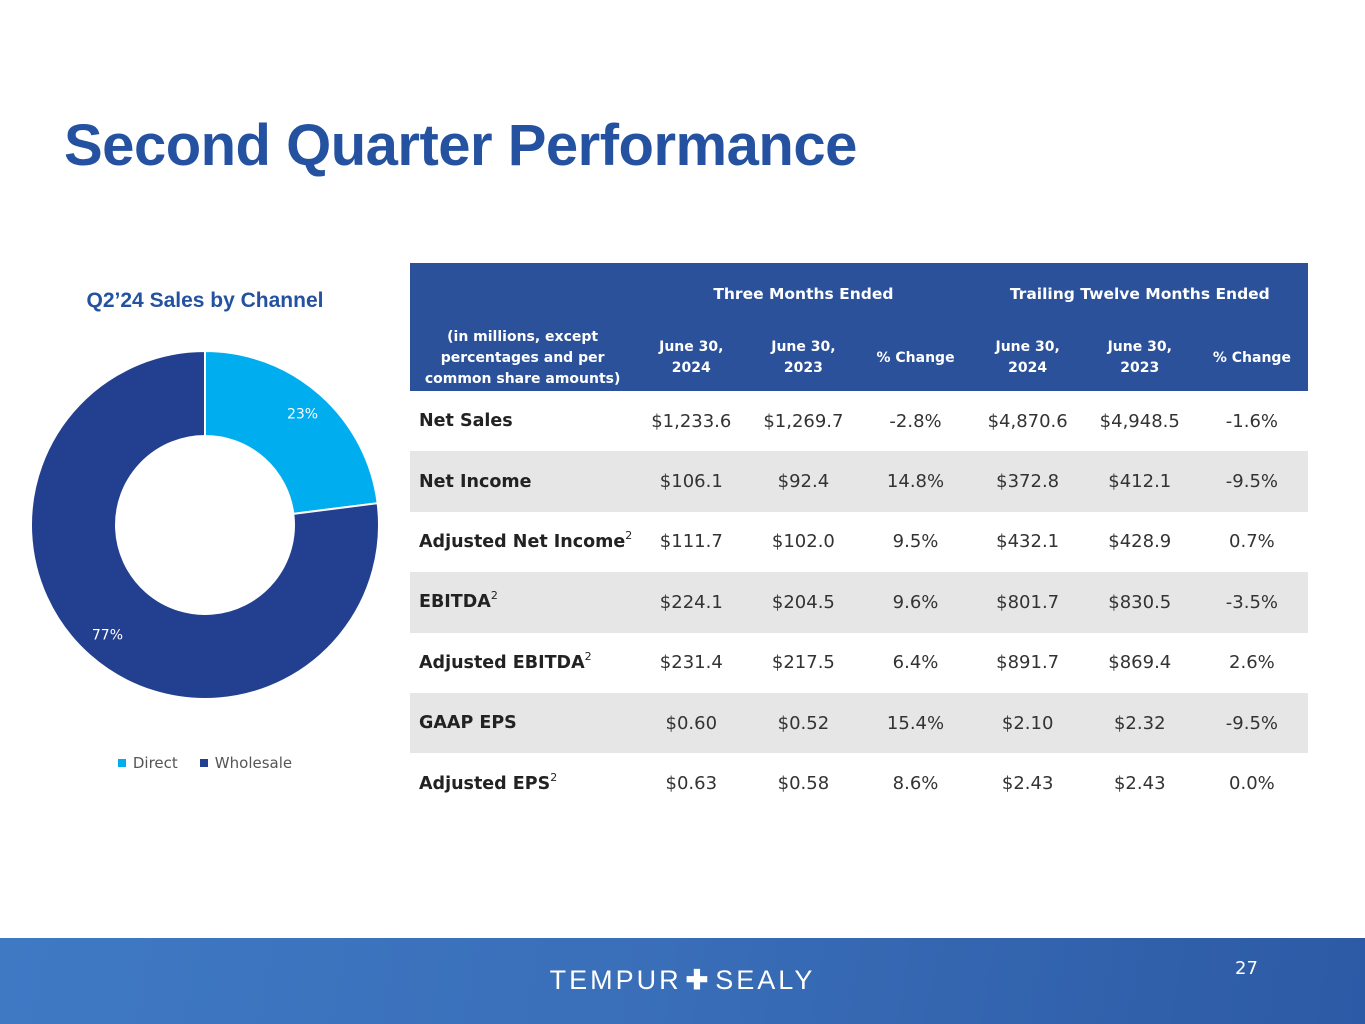 The height and width of the screenshot is (1024, 1365). What do you see at coordinates (502, 662) in the screenshot?
I see `row-label-text: Adjusted EBITDA` at bounding box center [502, 662].